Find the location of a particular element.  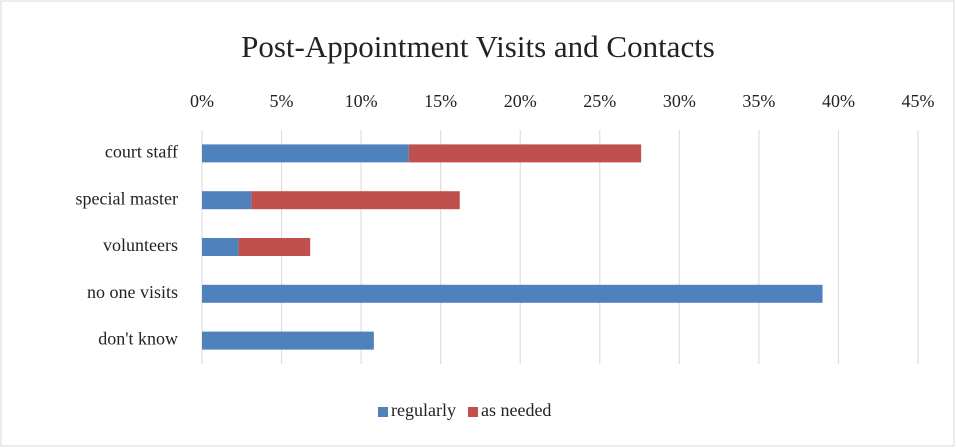

y-tick-label: volunteers is located at coordinates (140, 245).